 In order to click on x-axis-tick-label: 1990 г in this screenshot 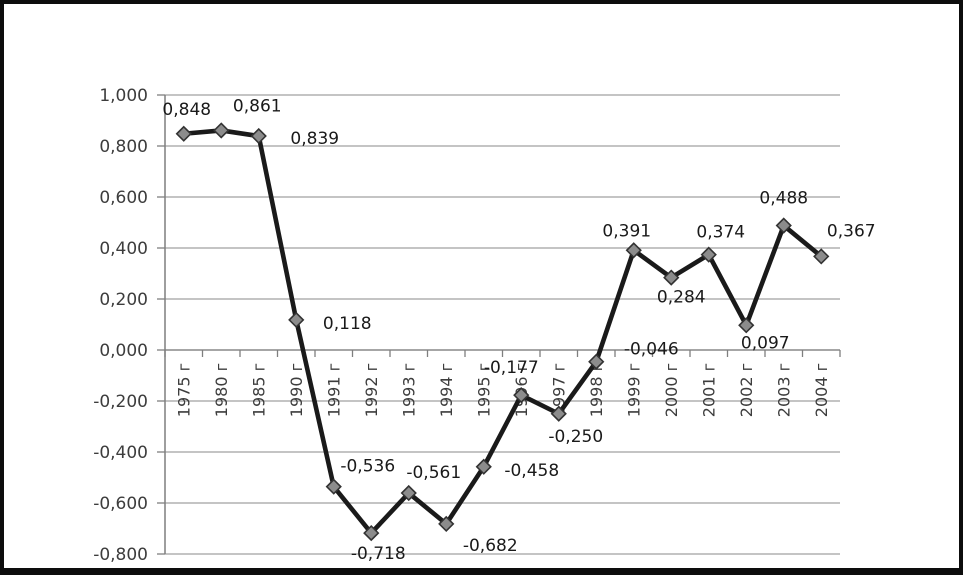, I will do `click(296, 390)`.